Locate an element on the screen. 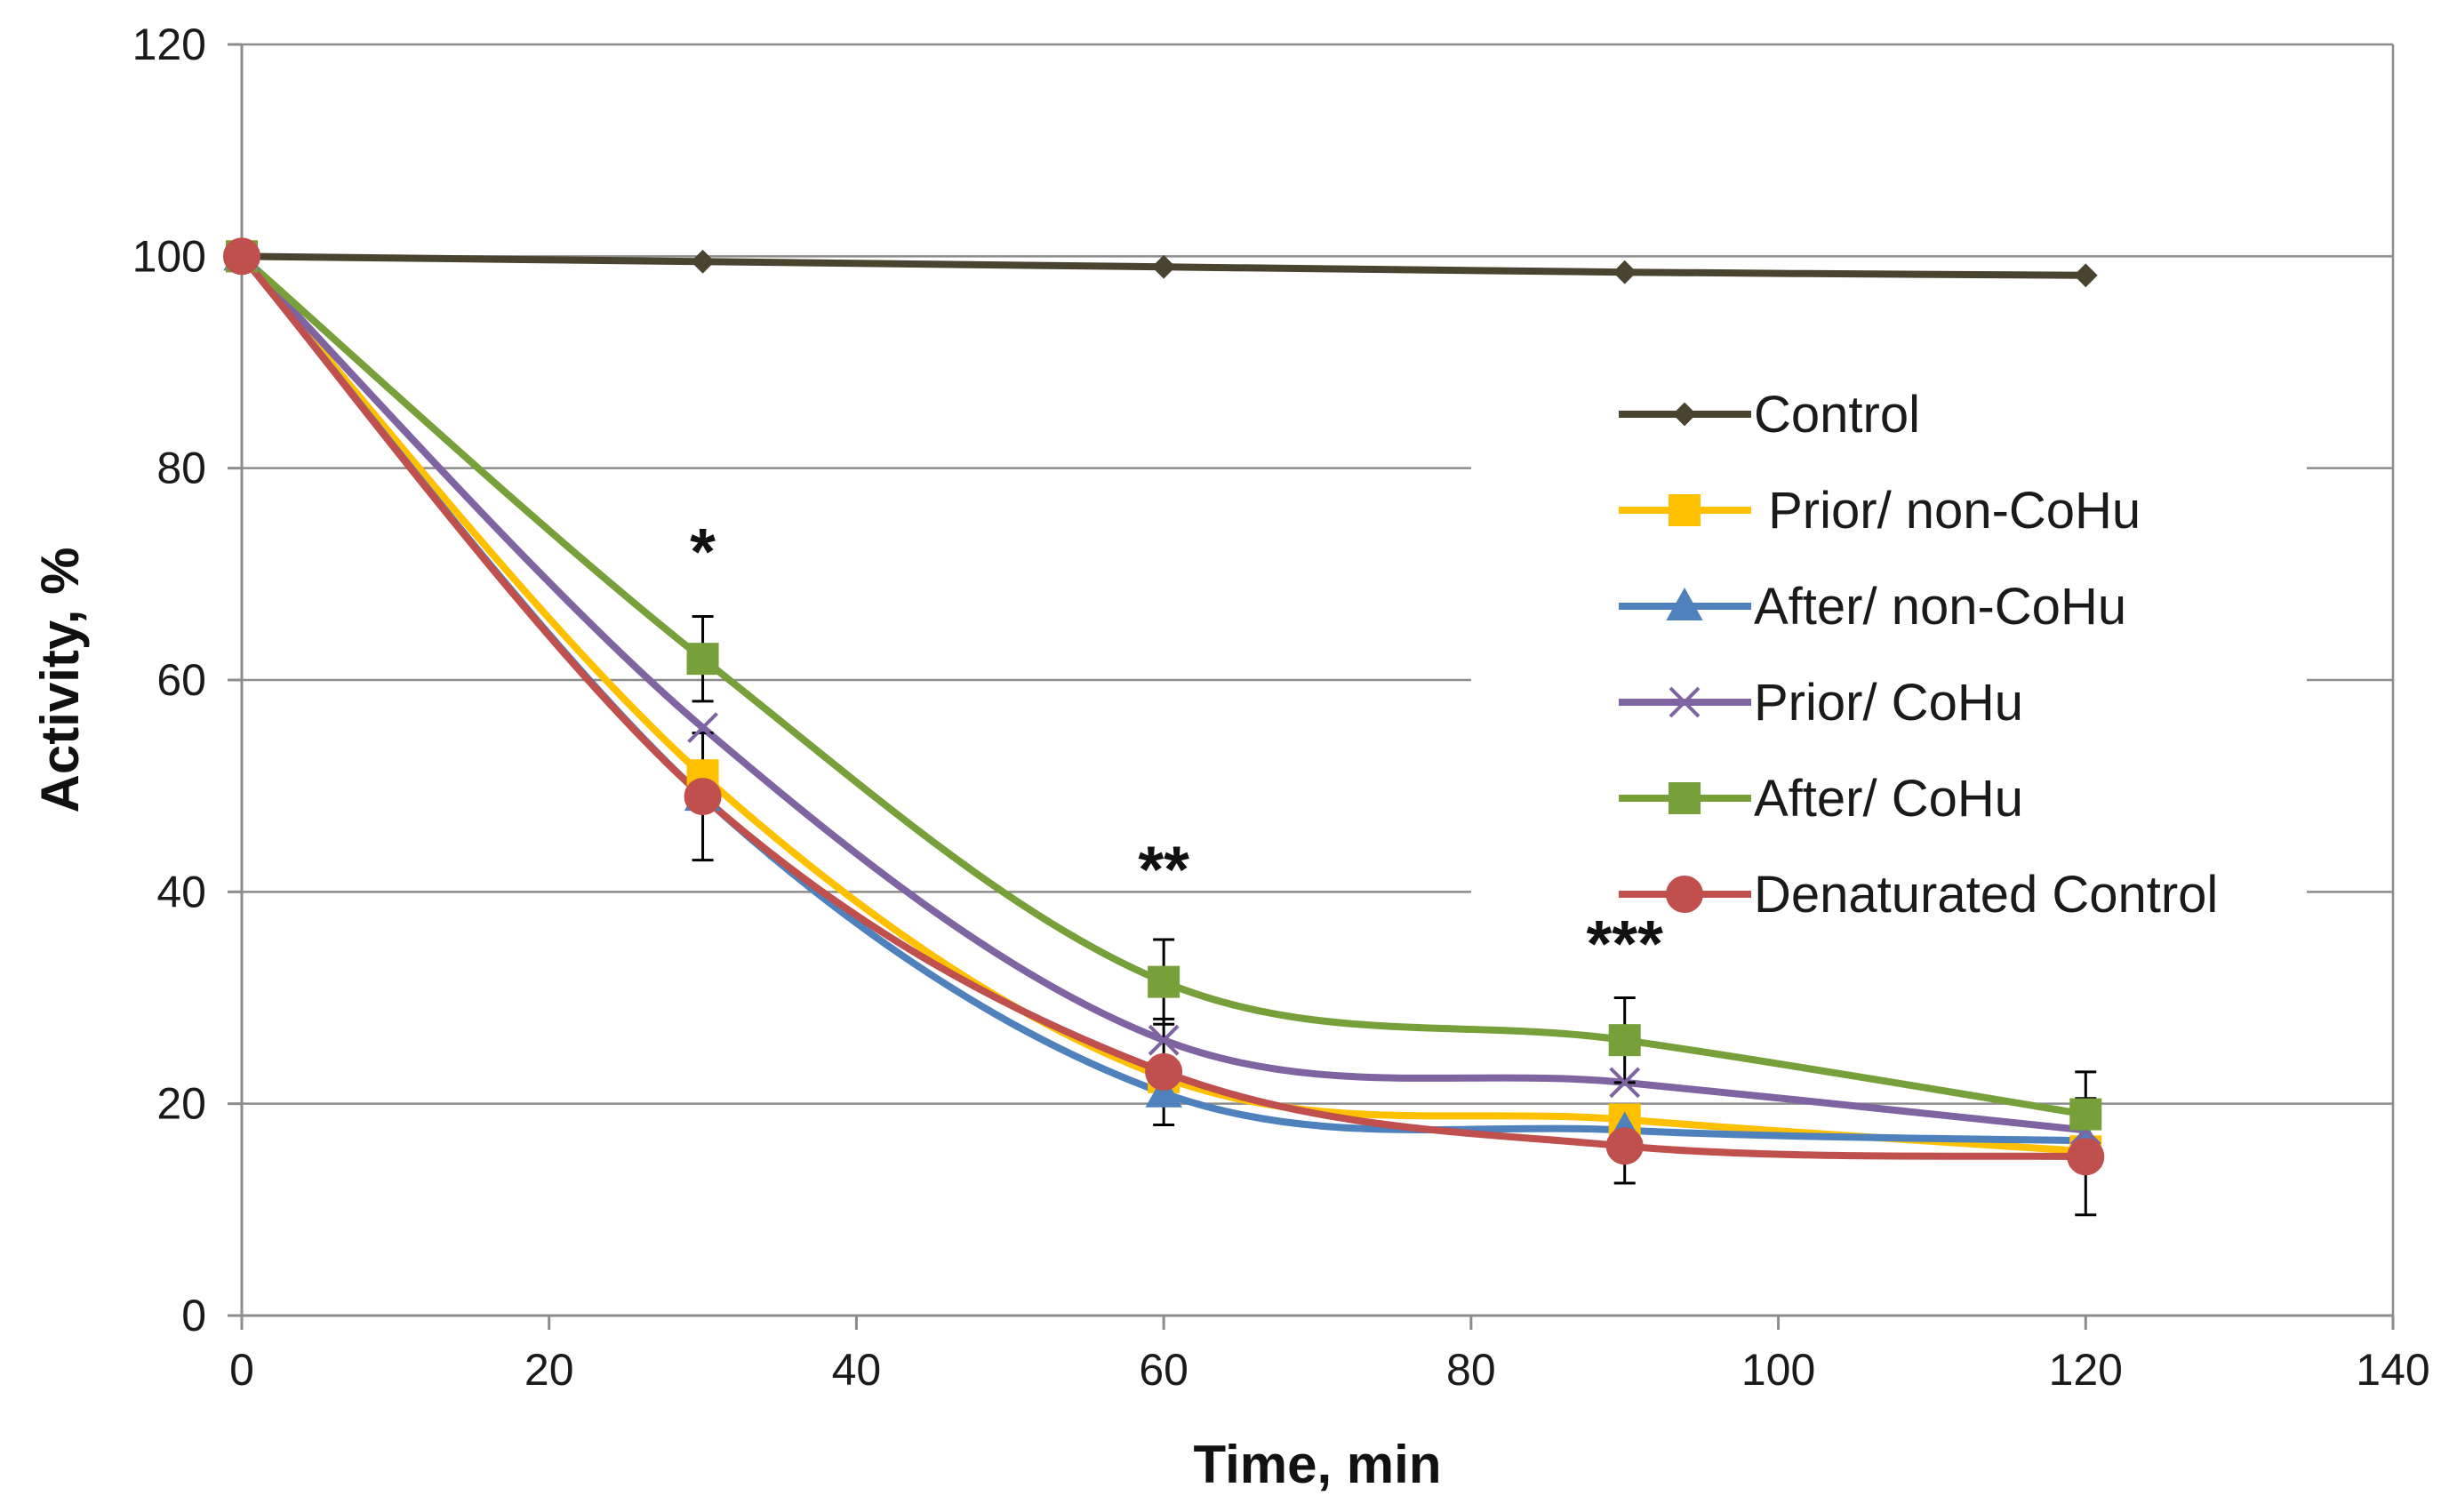 The width and height of the screenshot is (2457, 1512). x-tick-label: 100 is located at coordinates (1778, 1370).